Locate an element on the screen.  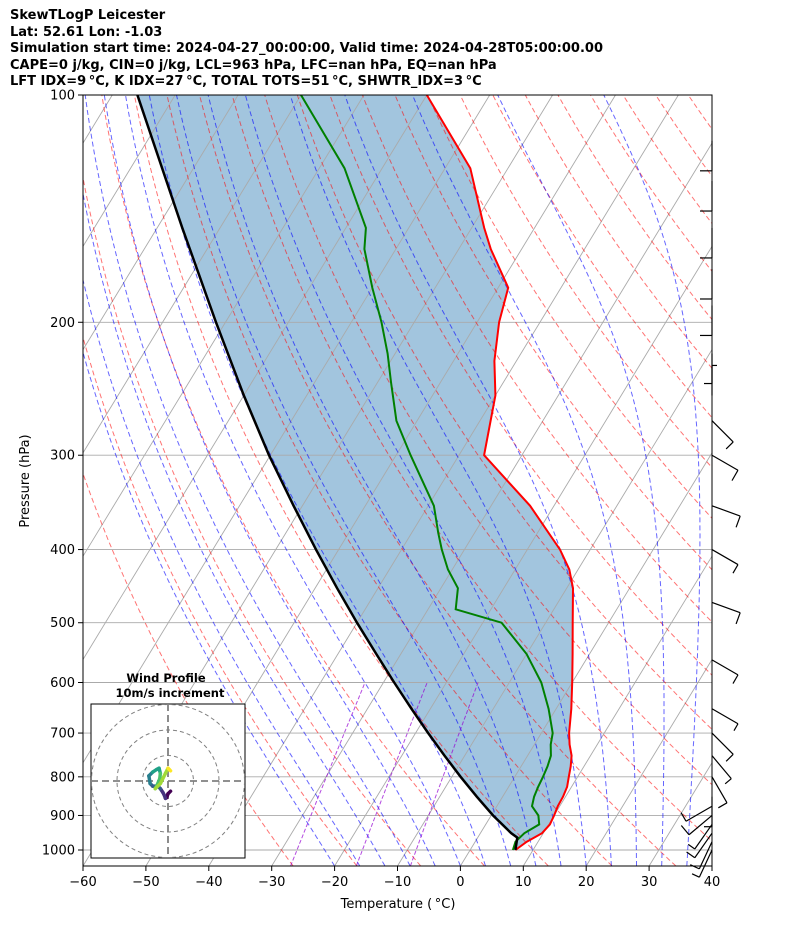
x-tick-label: −10 is located at coordinates (397, 882).